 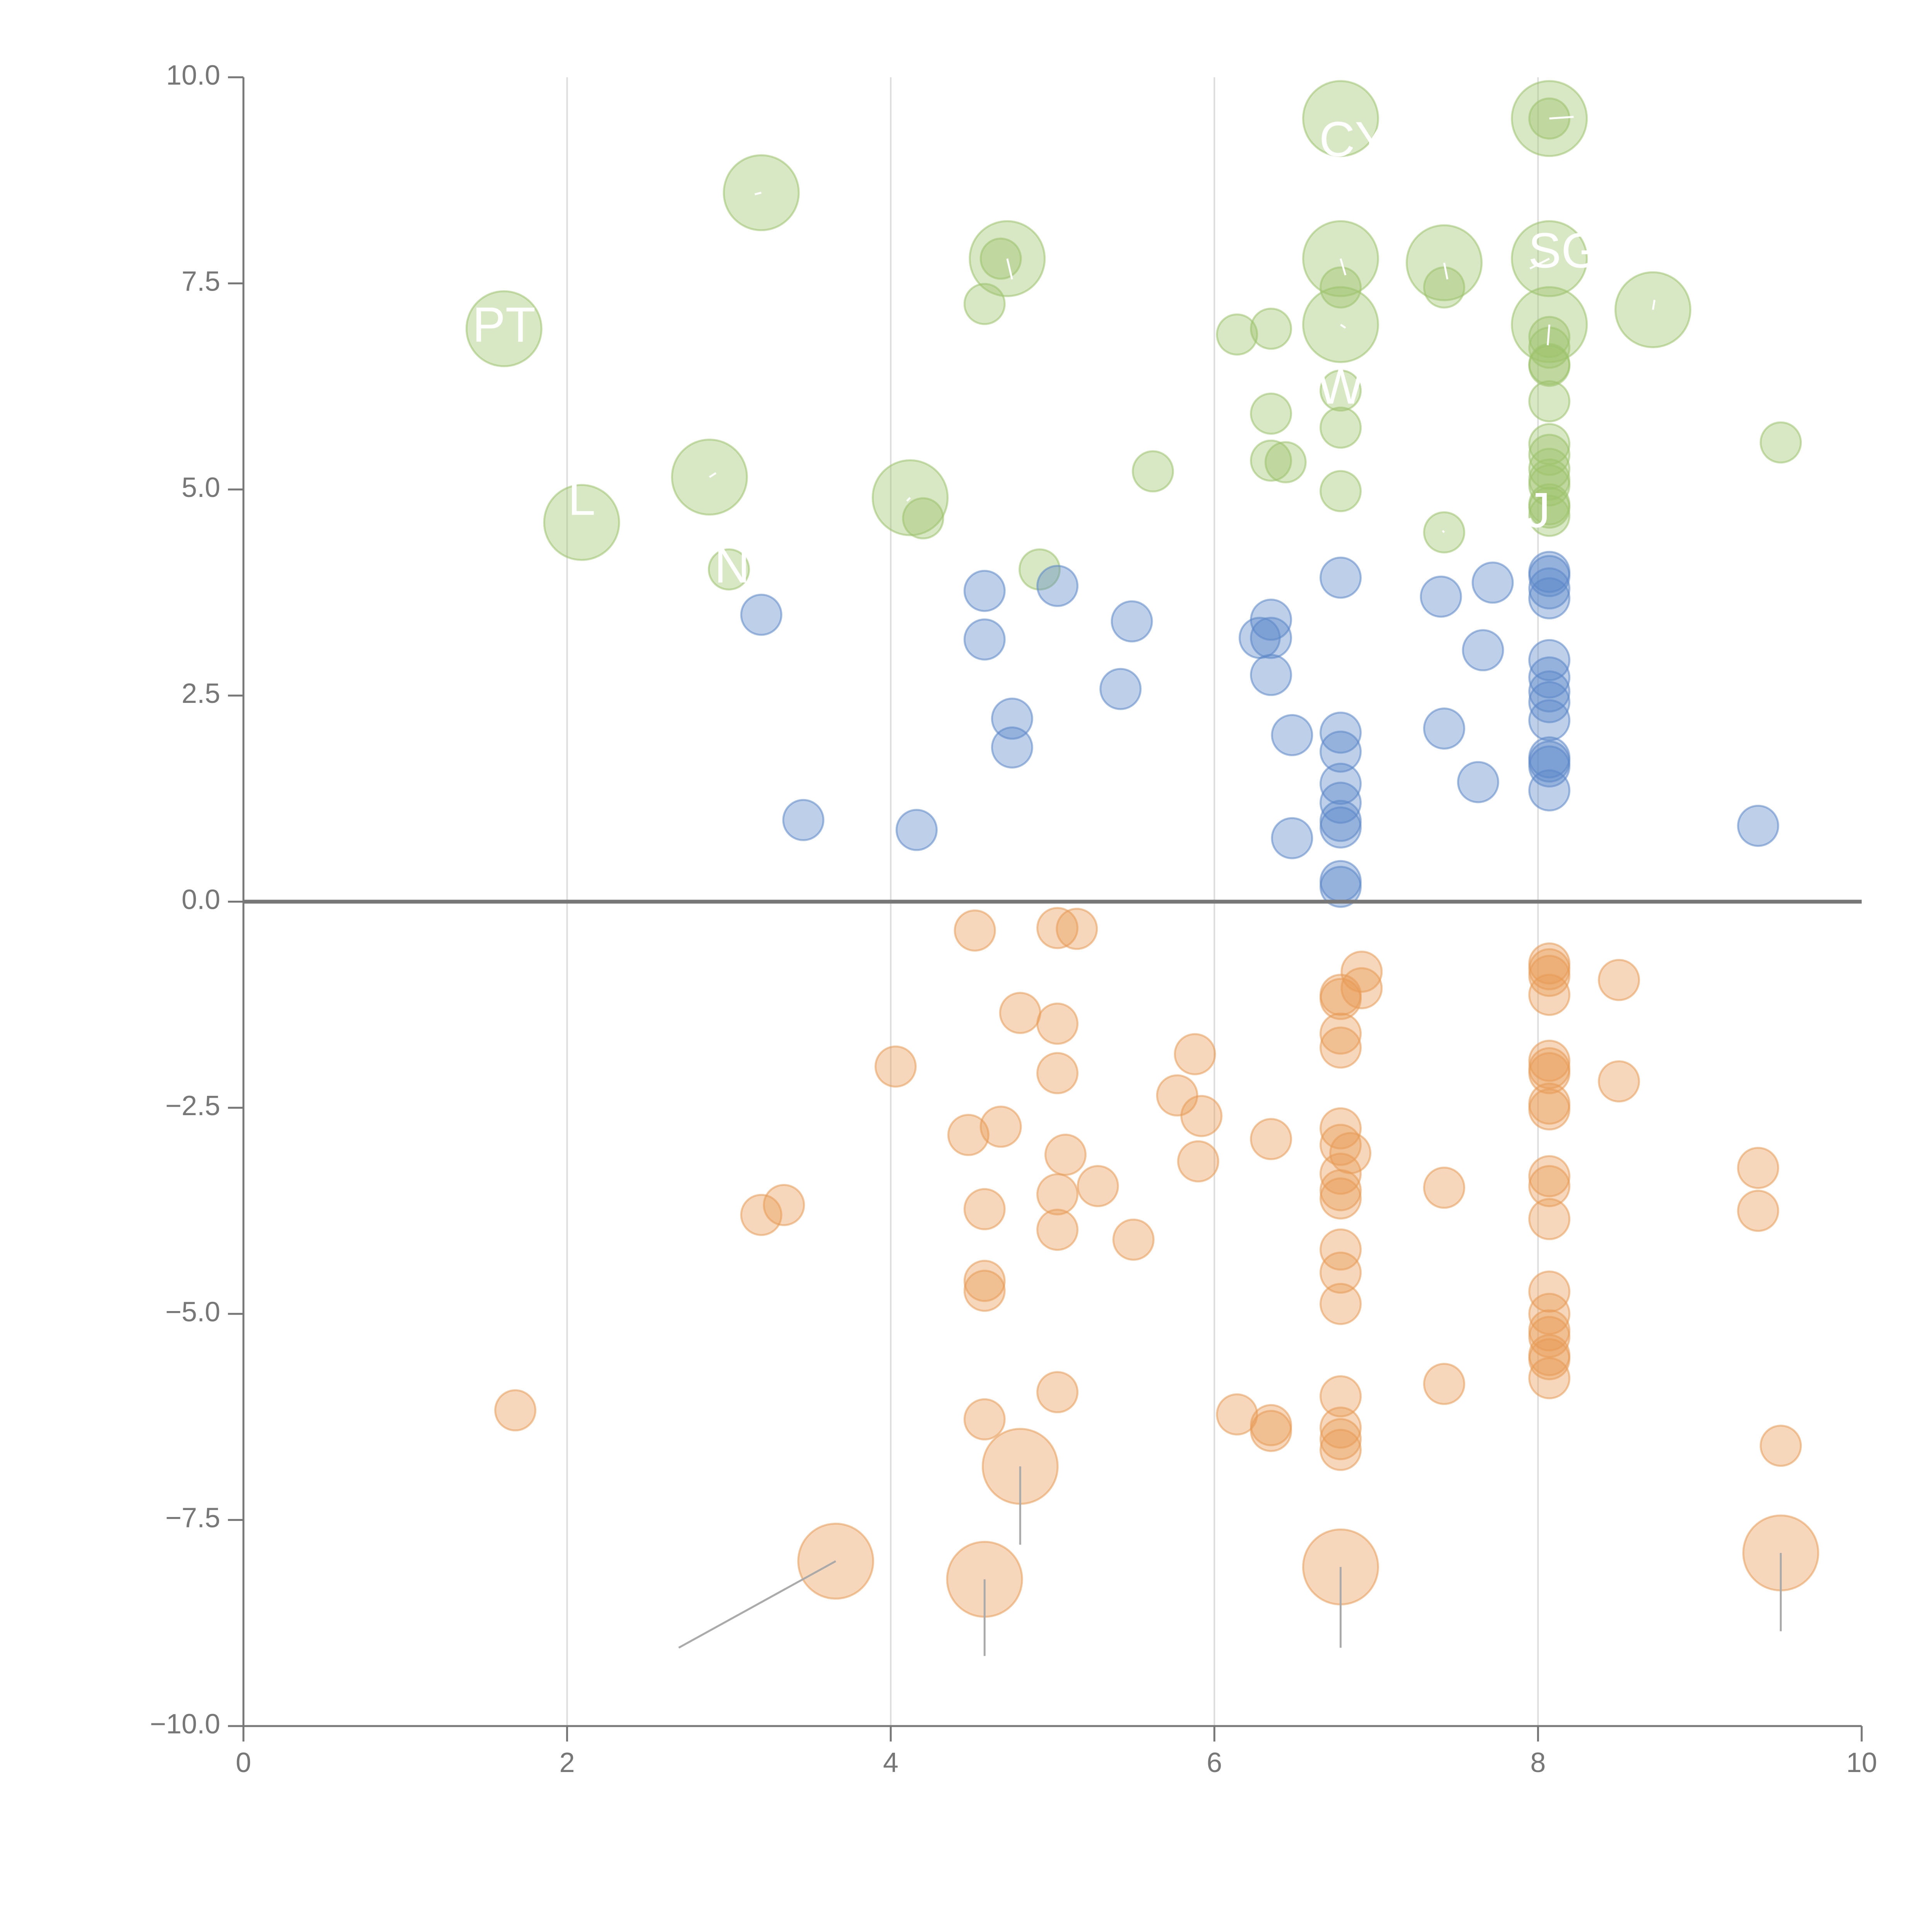 I want to click on x-tick-label: 2, so click(x=567, y=1763).